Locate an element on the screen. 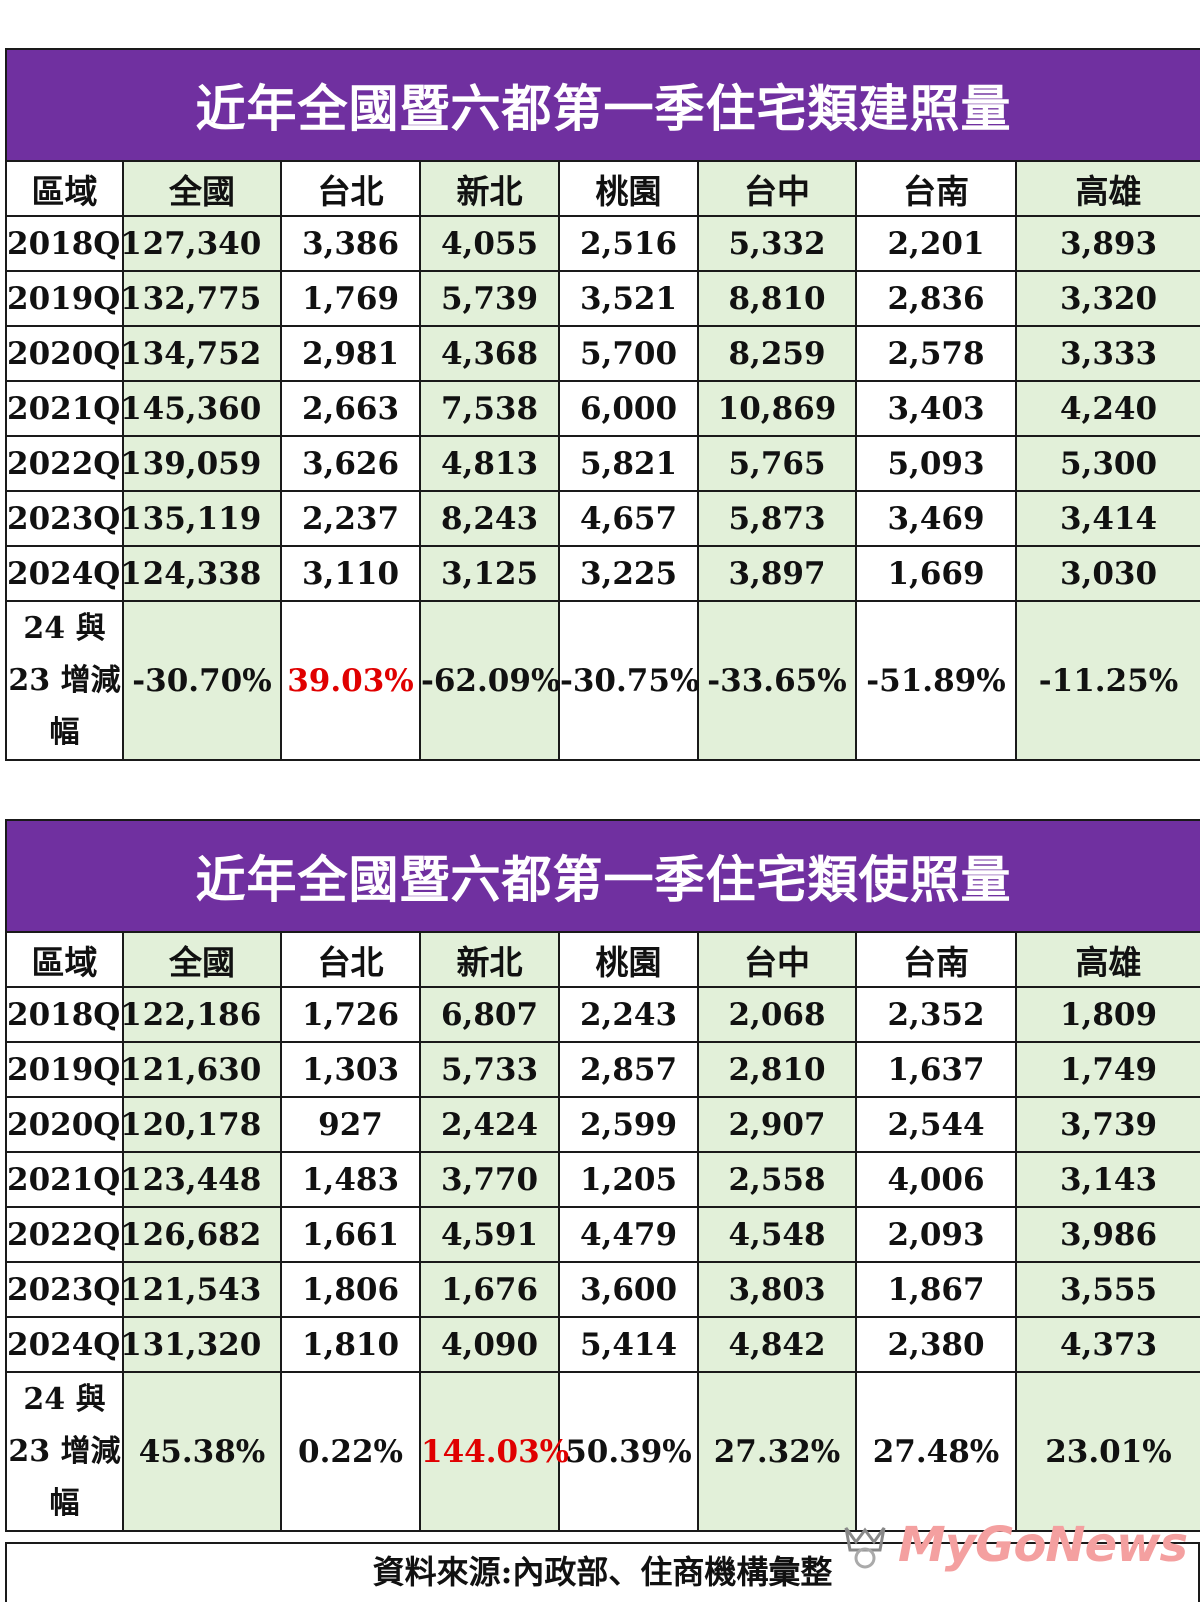 Image resolution: width=1200 pixels, height=1602 pixels. table-cell: 10,869 is located at coordinates (777, 408).